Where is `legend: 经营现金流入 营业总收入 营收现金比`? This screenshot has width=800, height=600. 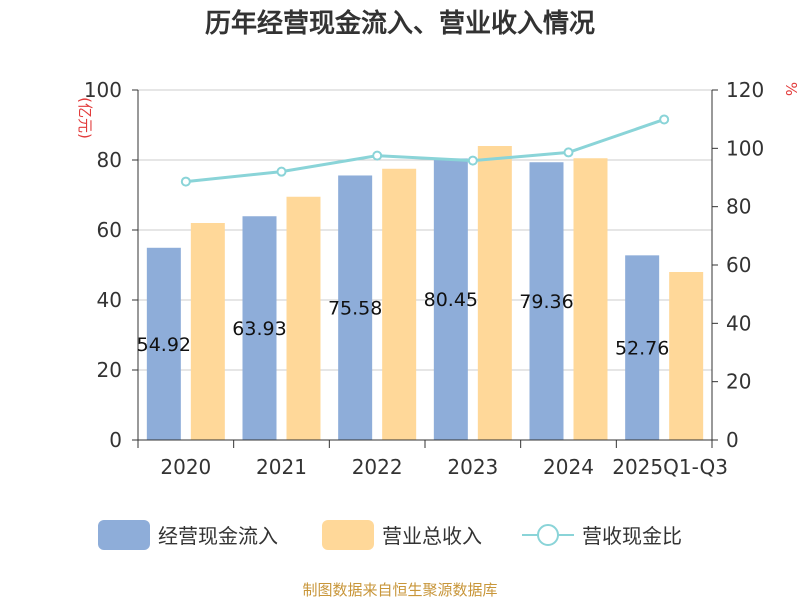
legend: 经营现金流入 营业总收入 营收现金比 is located at coordinates (390, 535).